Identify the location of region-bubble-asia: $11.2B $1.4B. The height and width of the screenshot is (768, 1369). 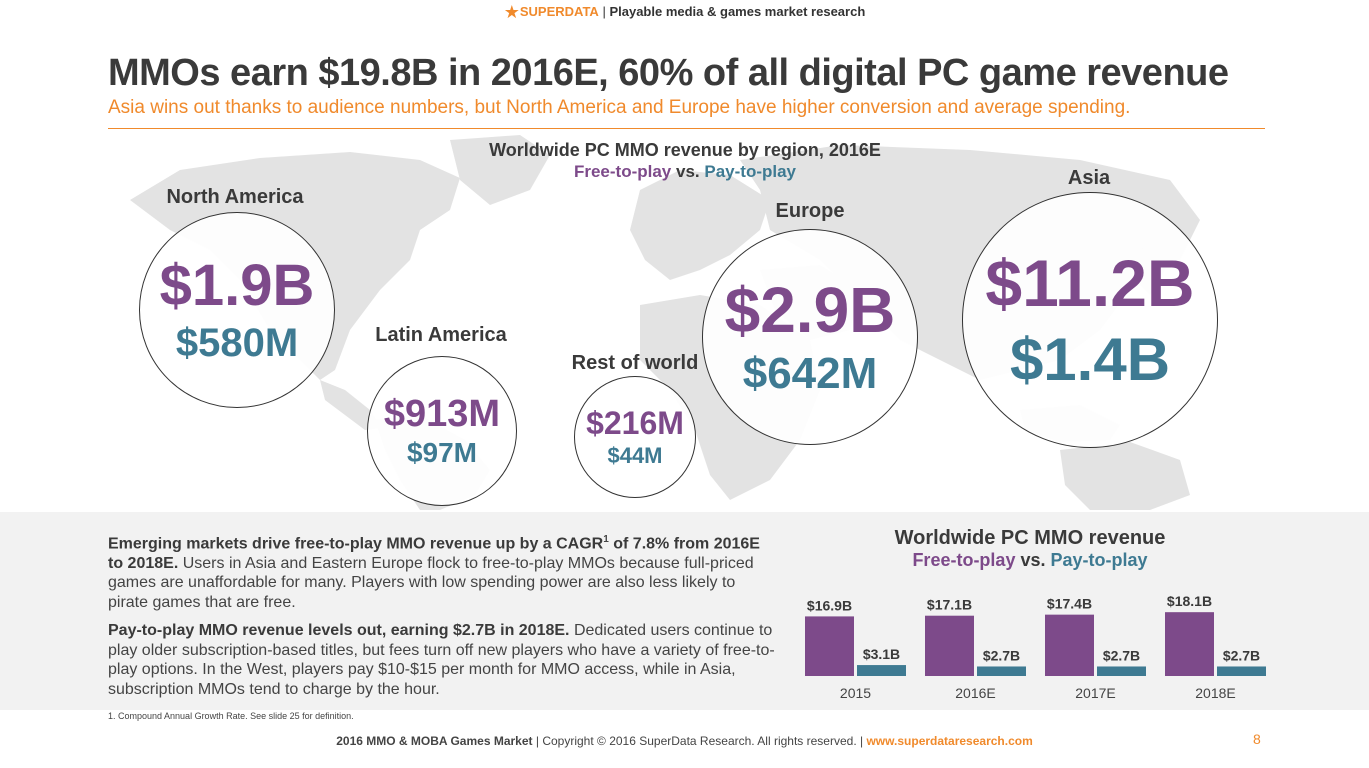
(1090, 320).